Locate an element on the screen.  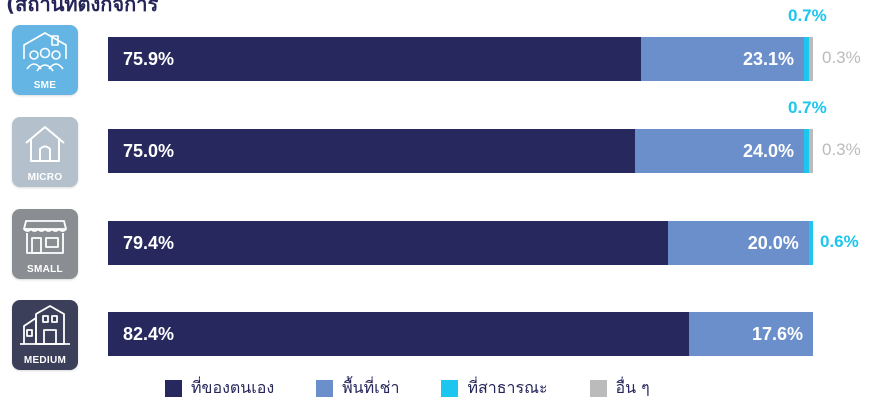
legend-label-public: ที่สาธารณะ is located at coordinates (507, 387).